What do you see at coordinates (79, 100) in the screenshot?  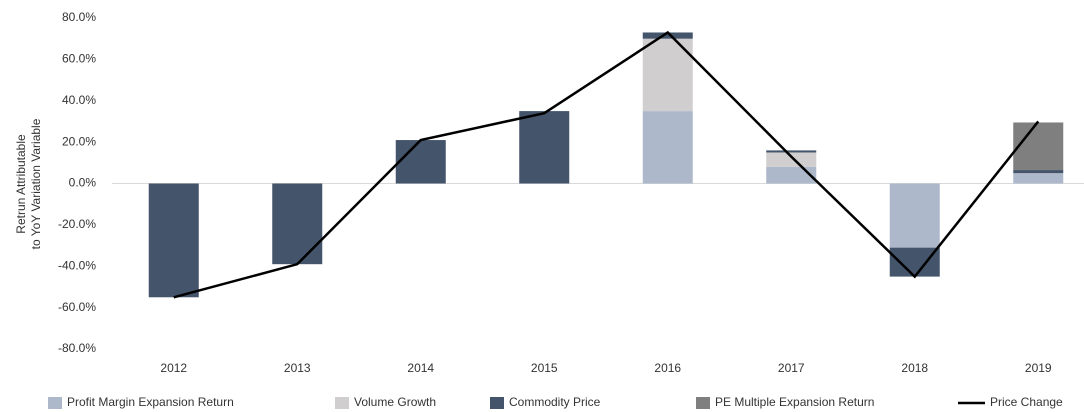 I see `y-tick-label: 40.0%` at bounding box center [79, 100].